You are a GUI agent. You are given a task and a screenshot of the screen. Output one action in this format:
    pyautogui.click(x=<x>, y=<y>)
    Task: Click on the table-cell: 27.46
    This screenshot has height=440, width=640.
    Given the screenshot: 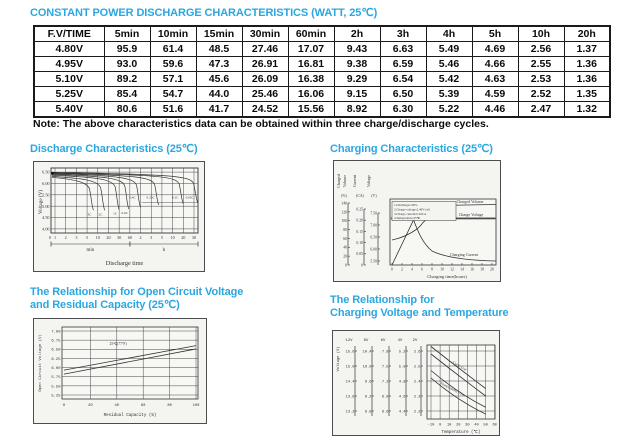 What is the action you would take?
    pyautogui.click(x=265, y=49)
    